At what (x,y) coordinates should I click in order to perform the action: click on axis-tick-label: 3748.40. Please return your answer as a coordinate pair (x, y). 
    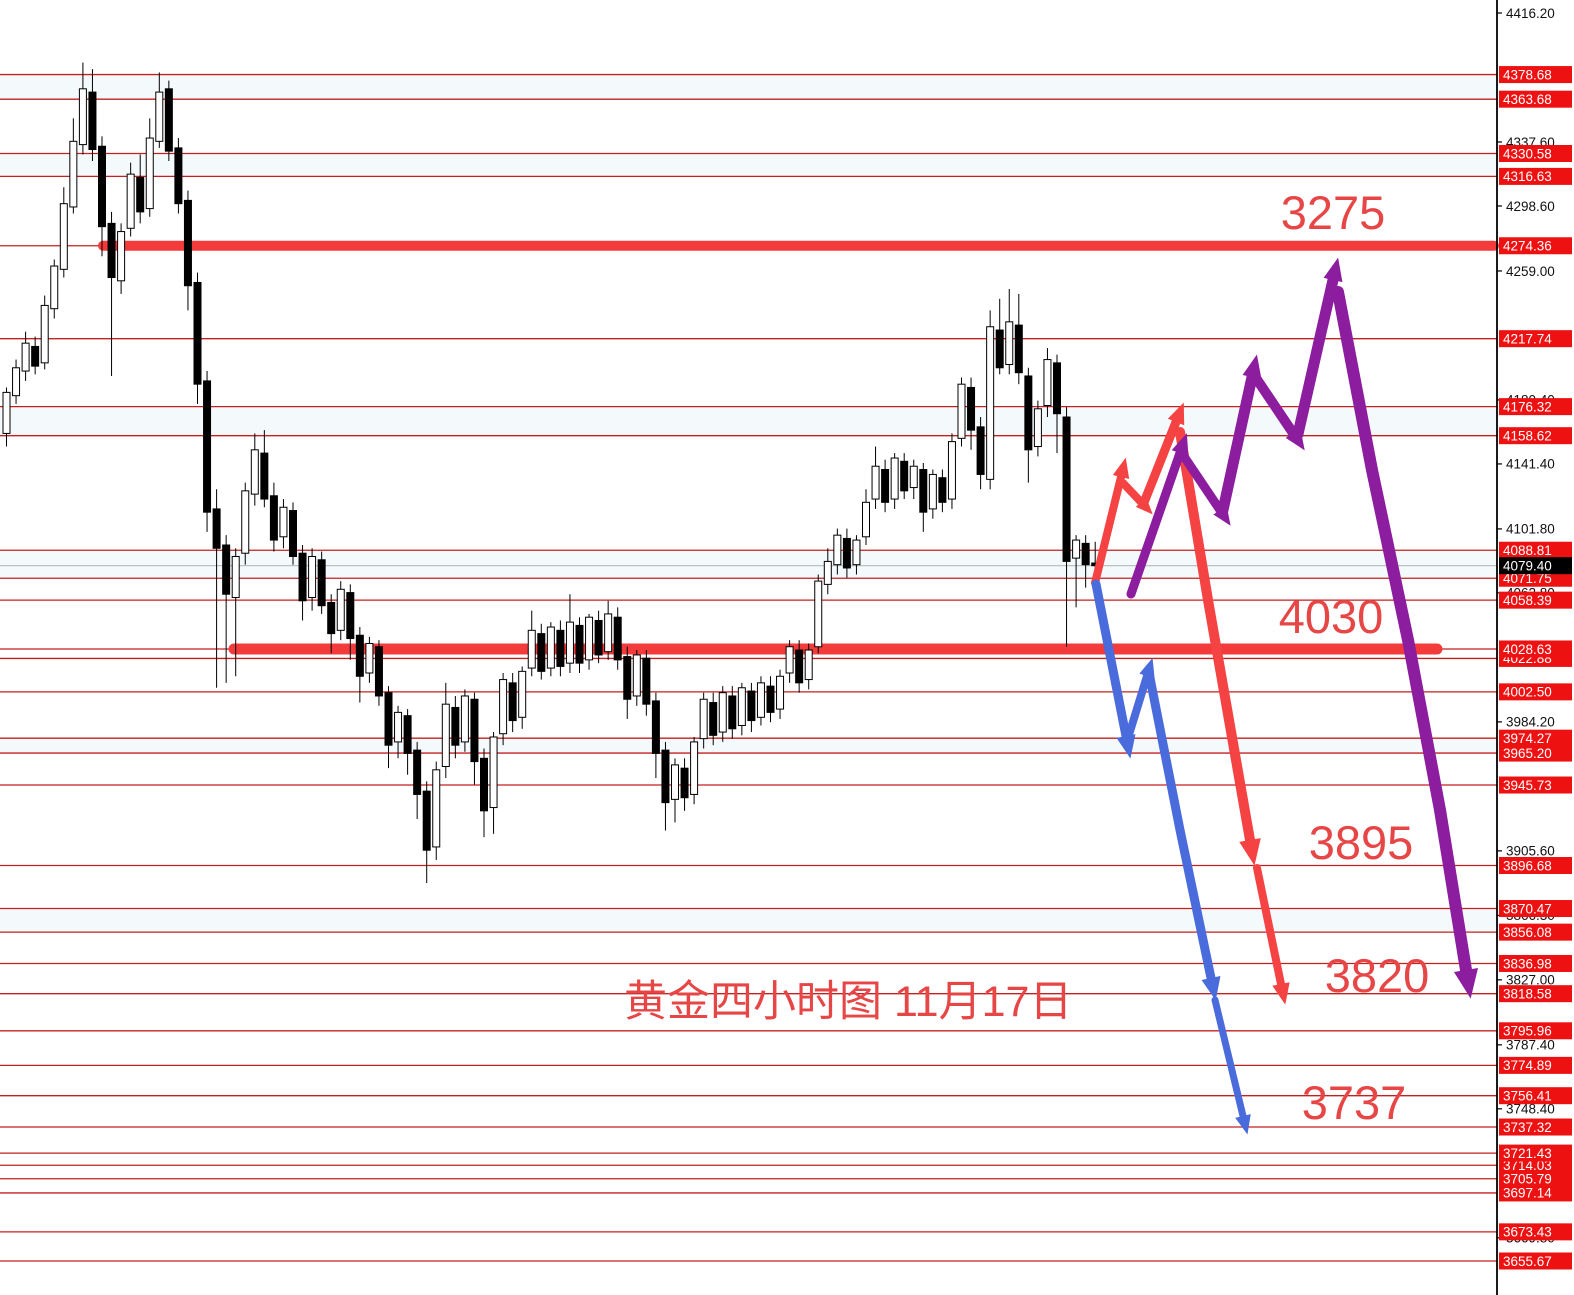
    Looking at the image, I should click on (1530, 1109).